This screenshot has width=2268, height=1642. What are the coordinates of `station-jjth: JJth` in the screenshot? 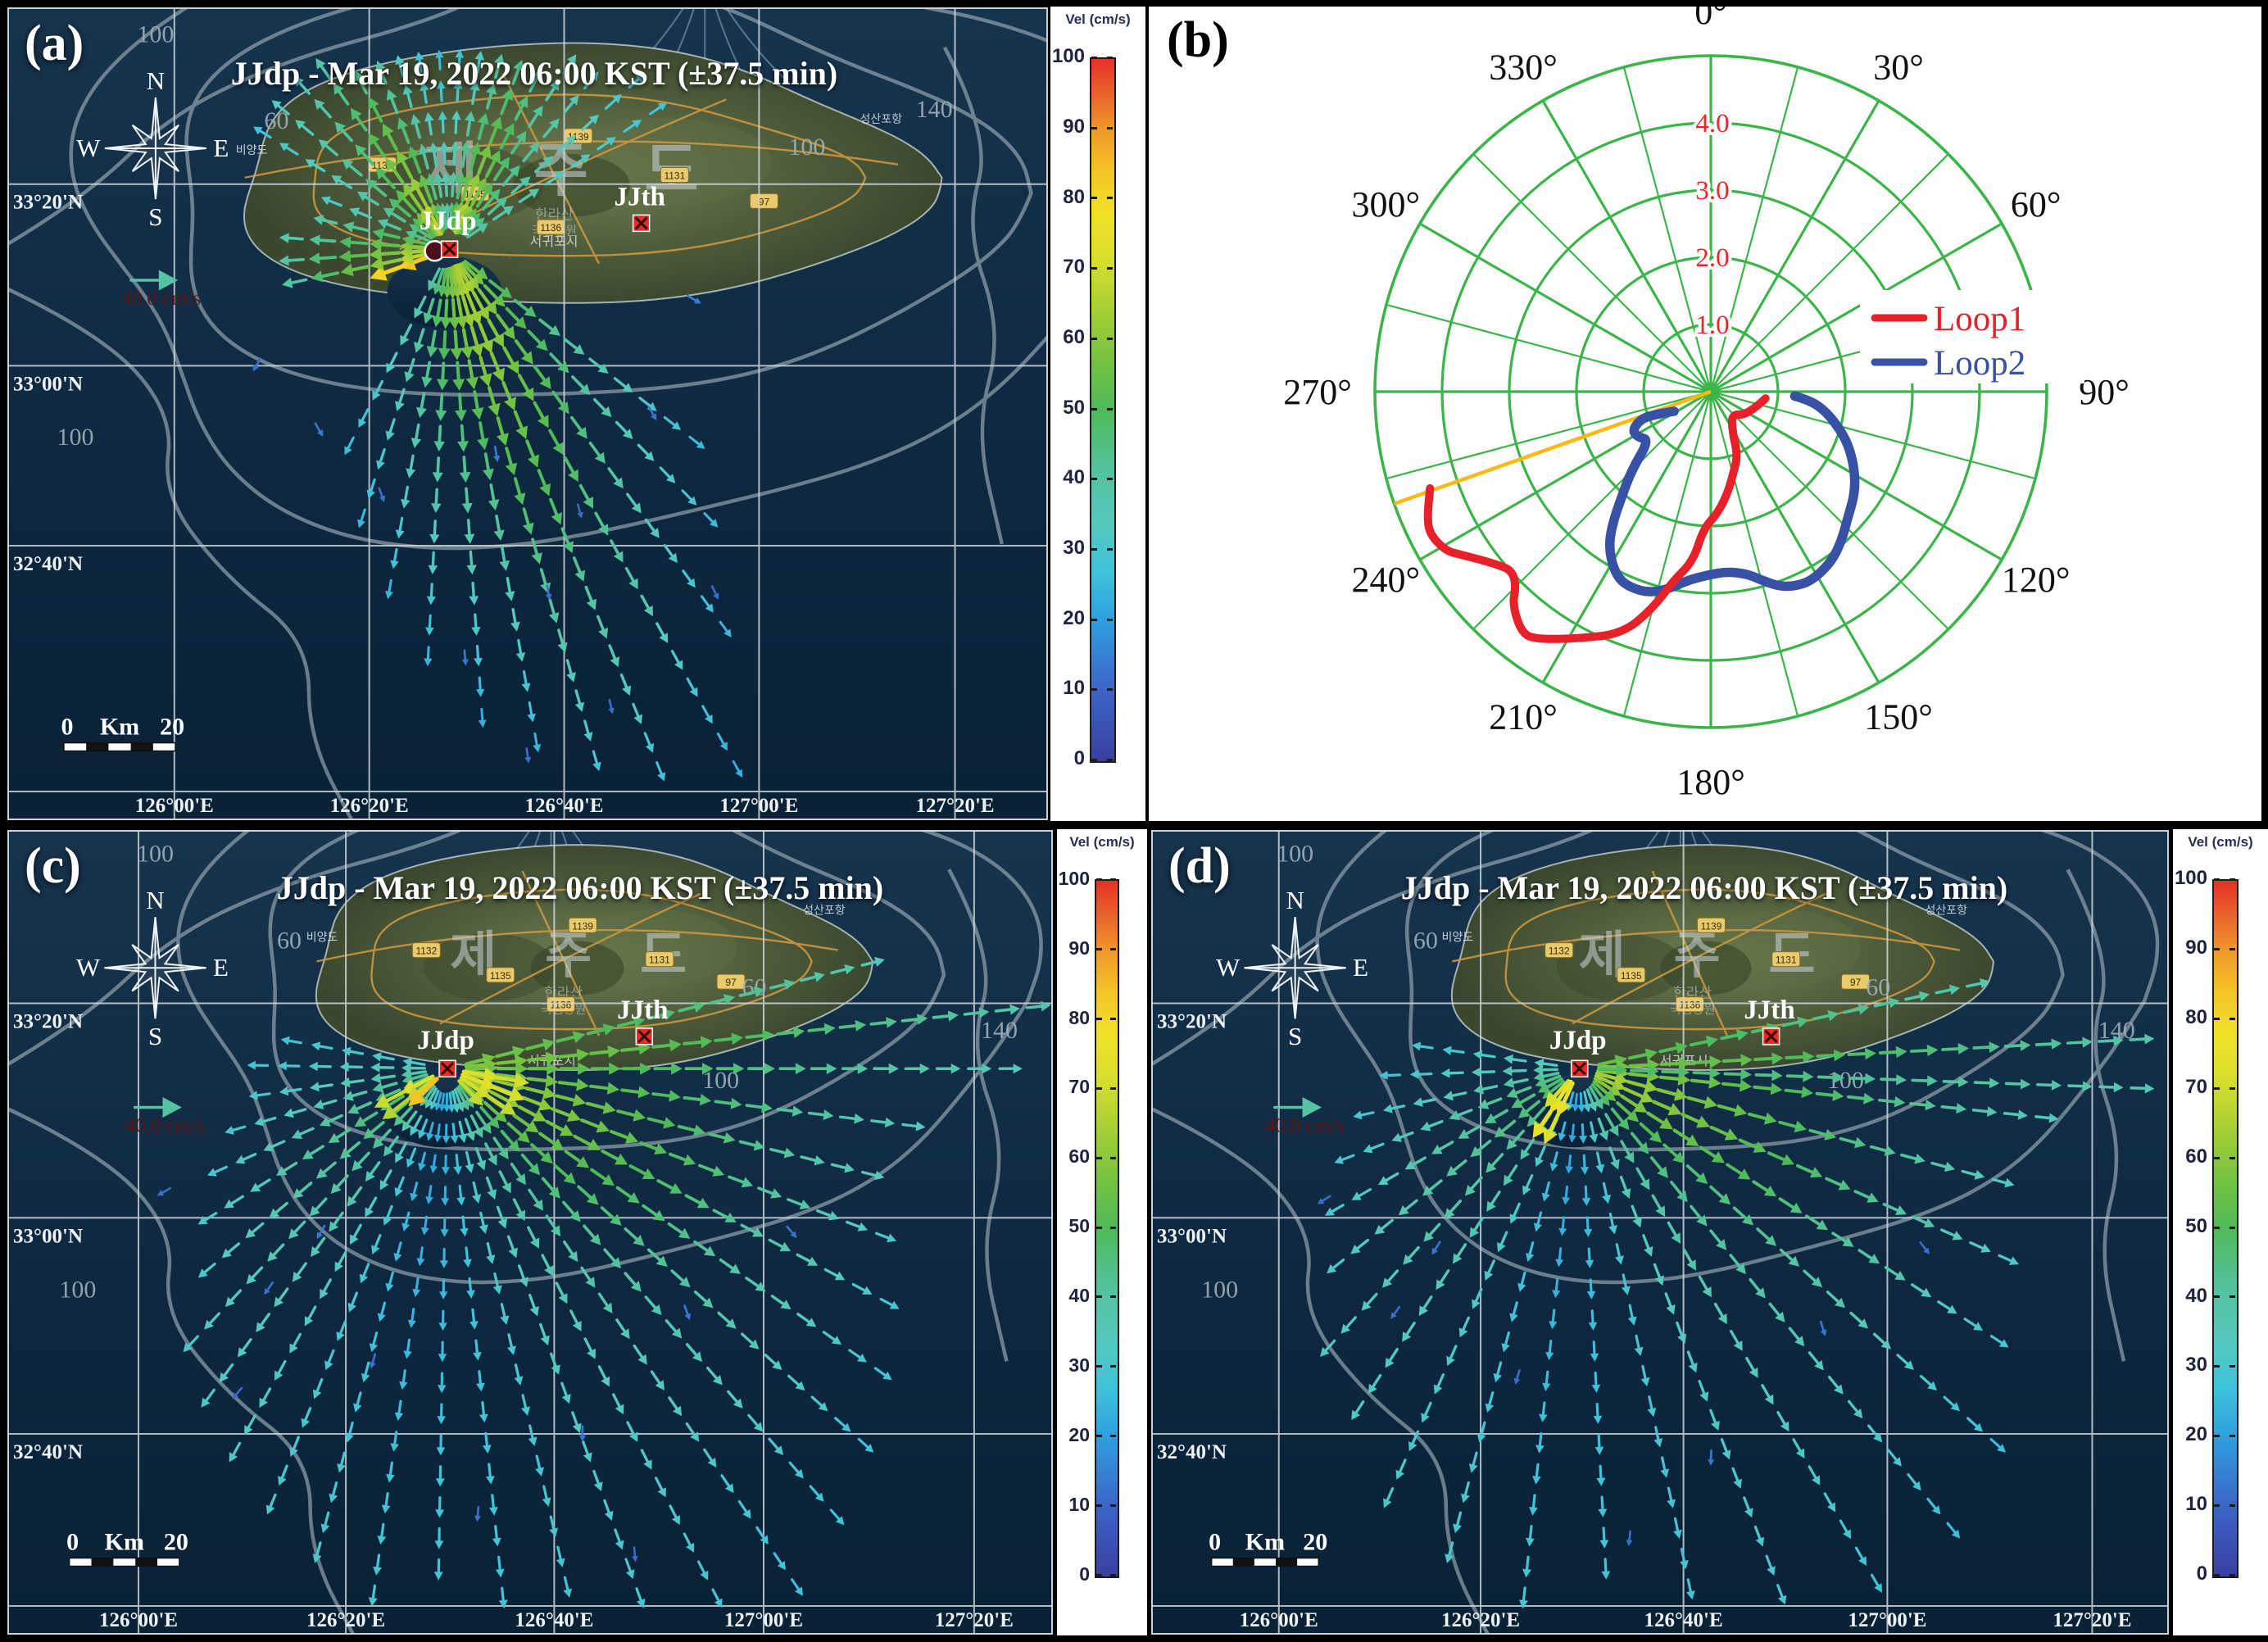 It's located at (642, 1021).